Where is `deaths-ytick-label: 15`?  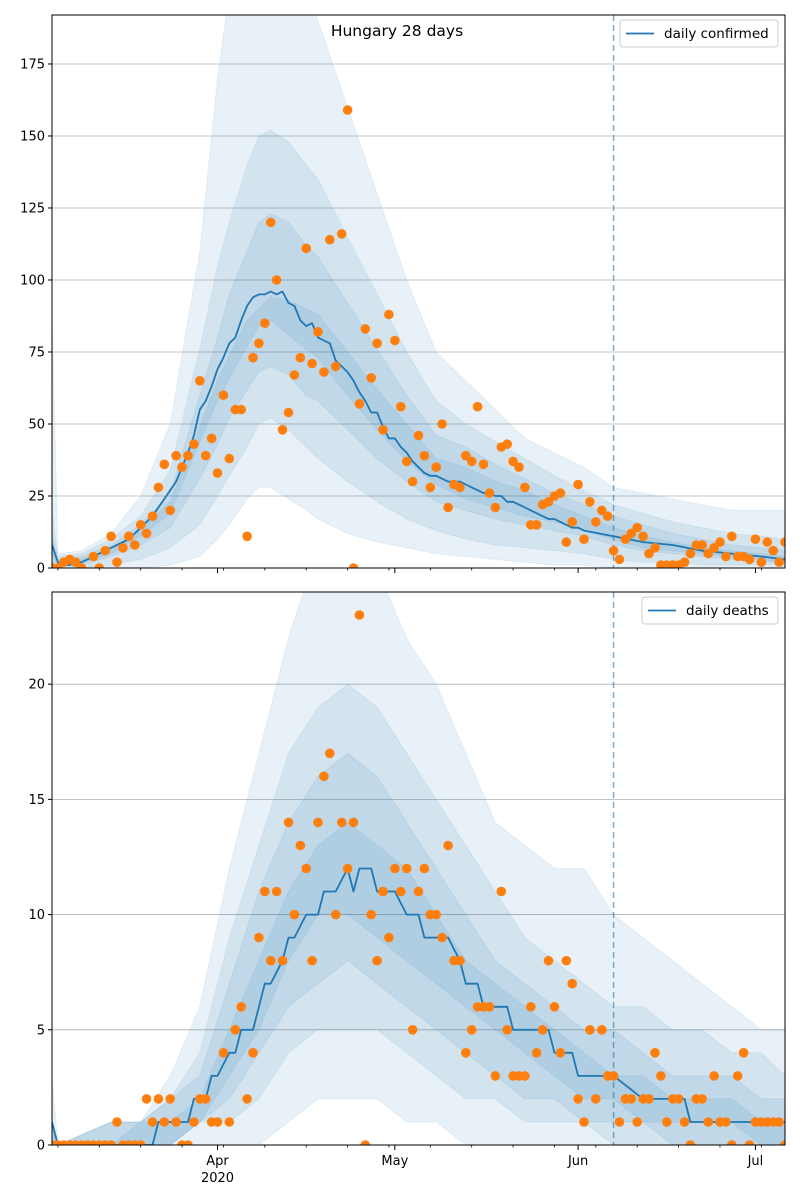 deaths-ytick-label: 15 is located at coordinates (36, 800).